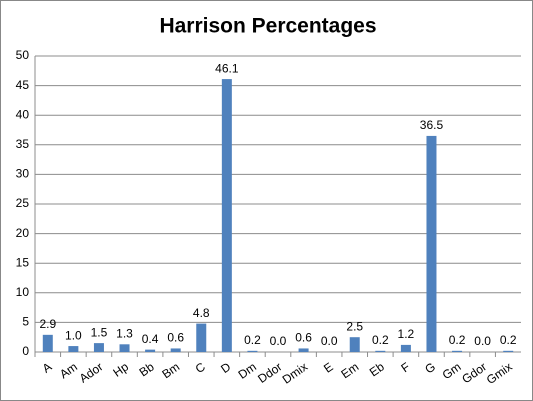 This screenshot has width=533, height=401. I want to click on data-label: 46.1, so click(227, 68).